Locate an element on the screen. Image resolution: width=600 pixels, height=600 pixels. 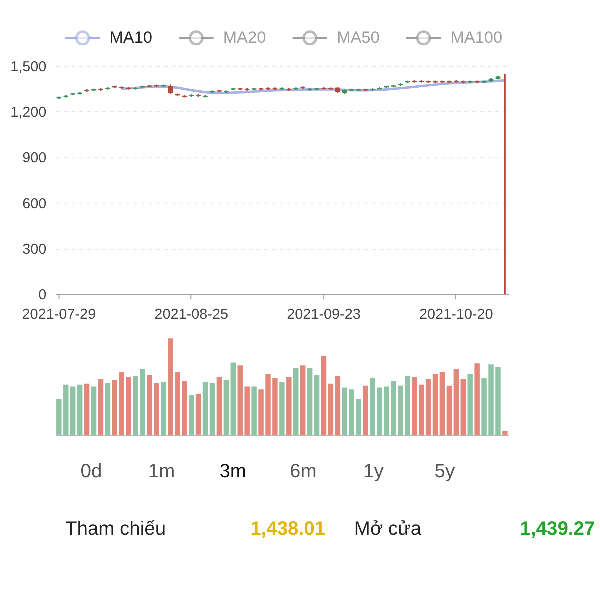
y-tick-label: 900 is located at coordinates (34, 158).